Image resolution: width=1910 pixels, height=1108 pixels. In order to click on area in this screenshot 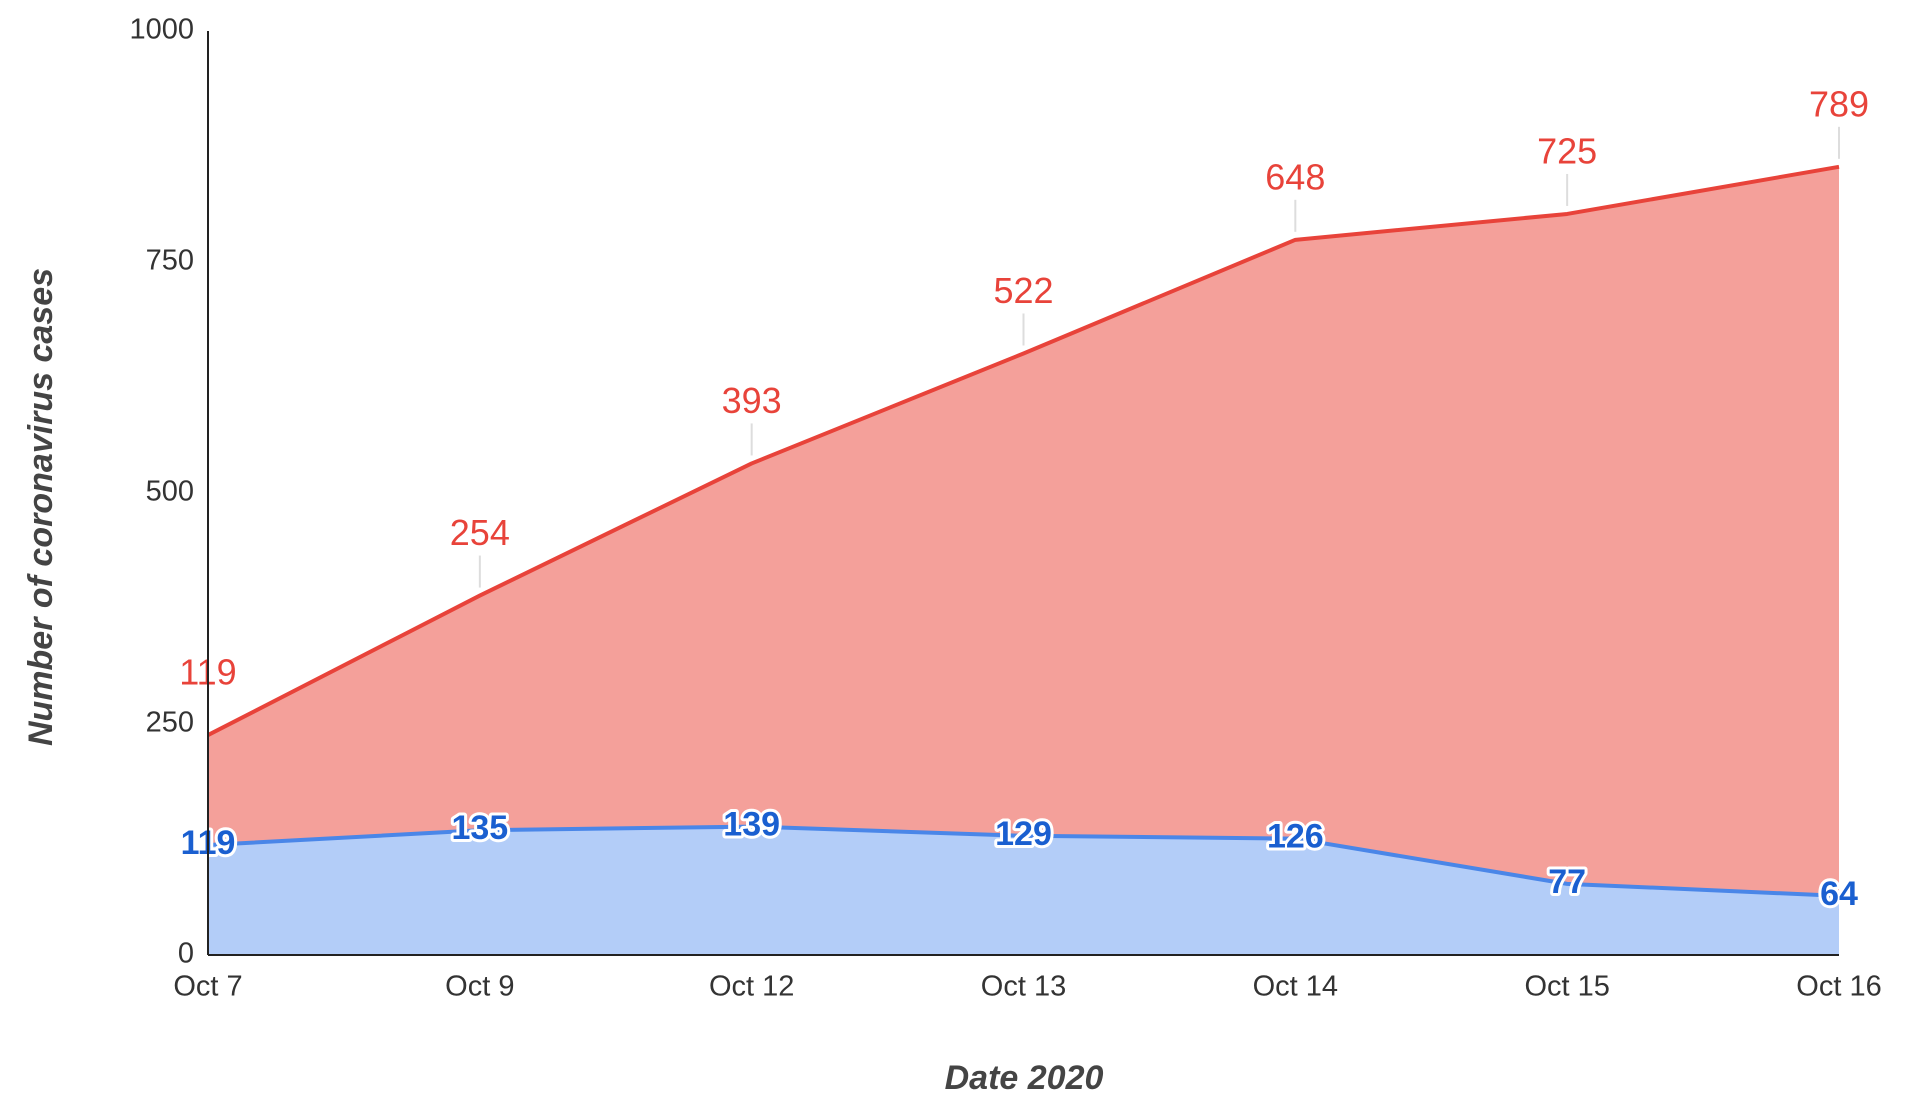, I will do `click(1023, 890)`.